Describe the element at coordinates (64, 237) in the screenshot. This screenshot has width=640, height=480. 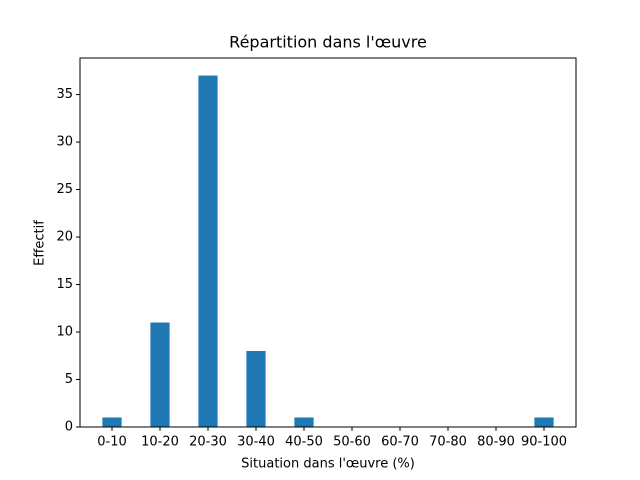
I see `y-tick-label: 20` at that location.